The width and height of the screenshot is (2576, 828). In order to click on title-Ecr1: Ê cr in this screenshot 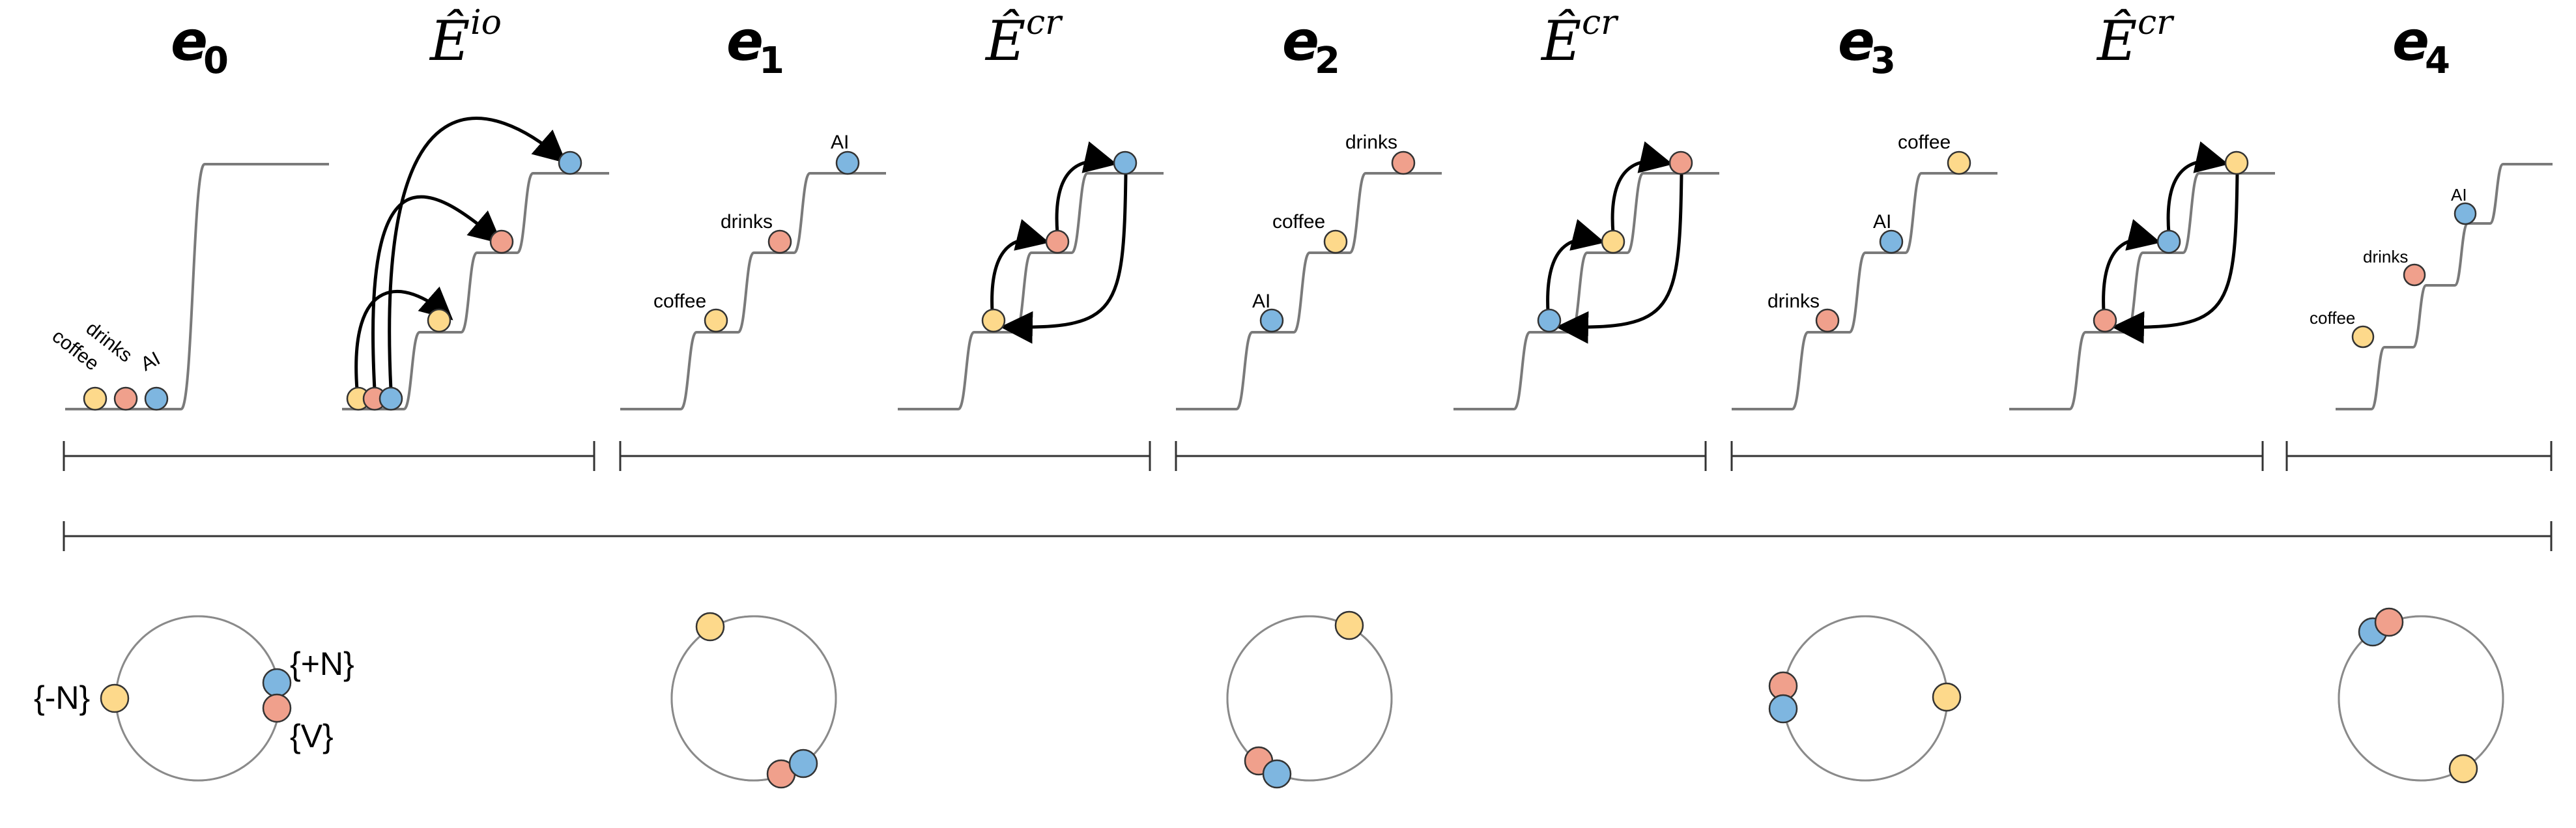, I will do `click(1023, 38)`.